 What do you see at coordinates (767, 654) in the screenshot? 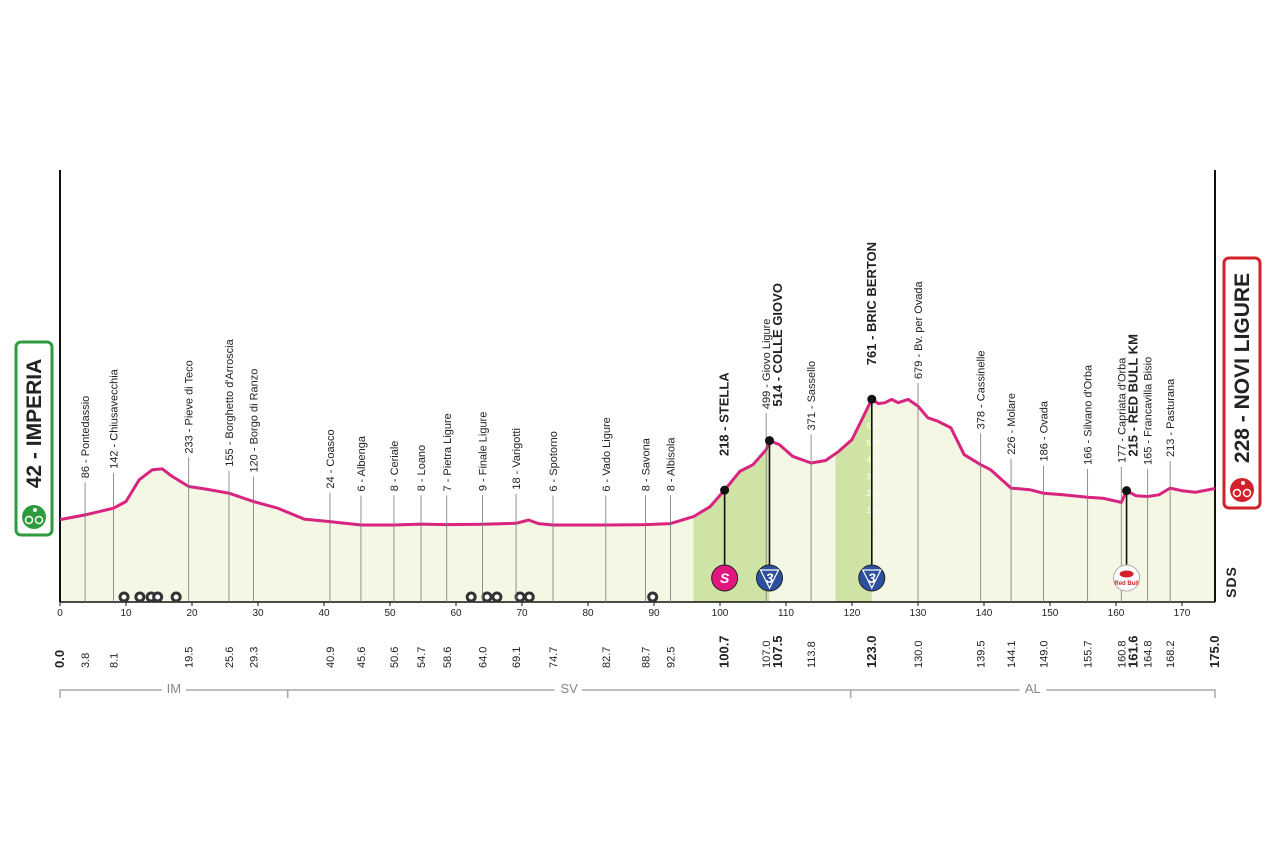
I see `km-label: 107.0` at bounding box center [767, 654].